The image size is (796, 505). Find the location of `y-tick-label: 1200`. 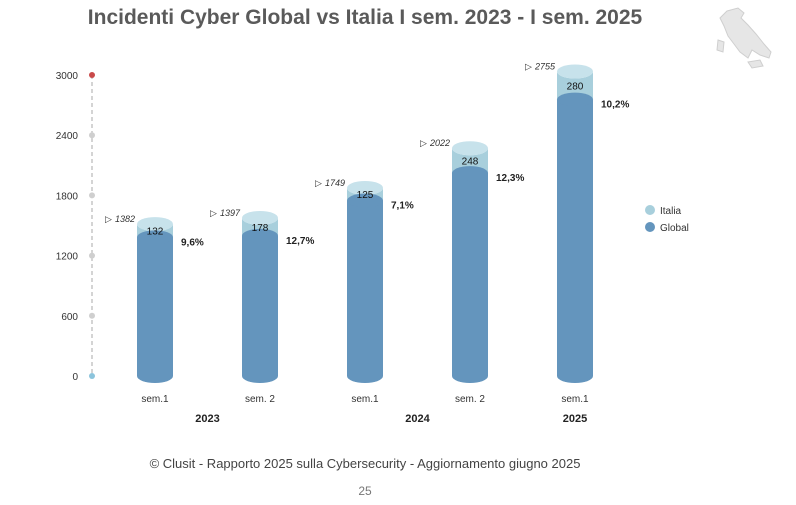

y-tick-label: 1200 is located at coordinates (67, 257).